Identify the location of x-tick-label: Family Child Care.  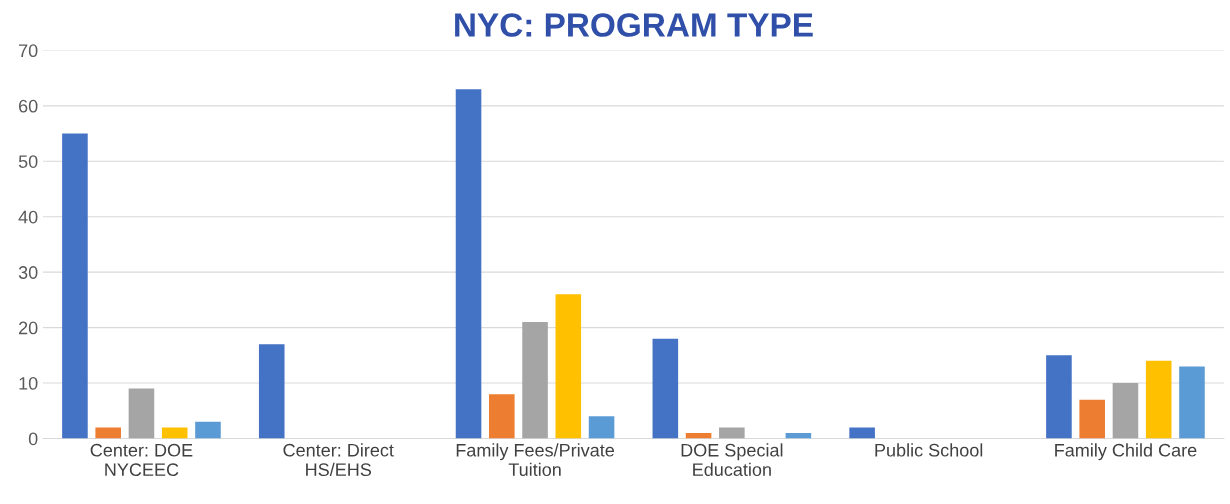
(1126, 452).